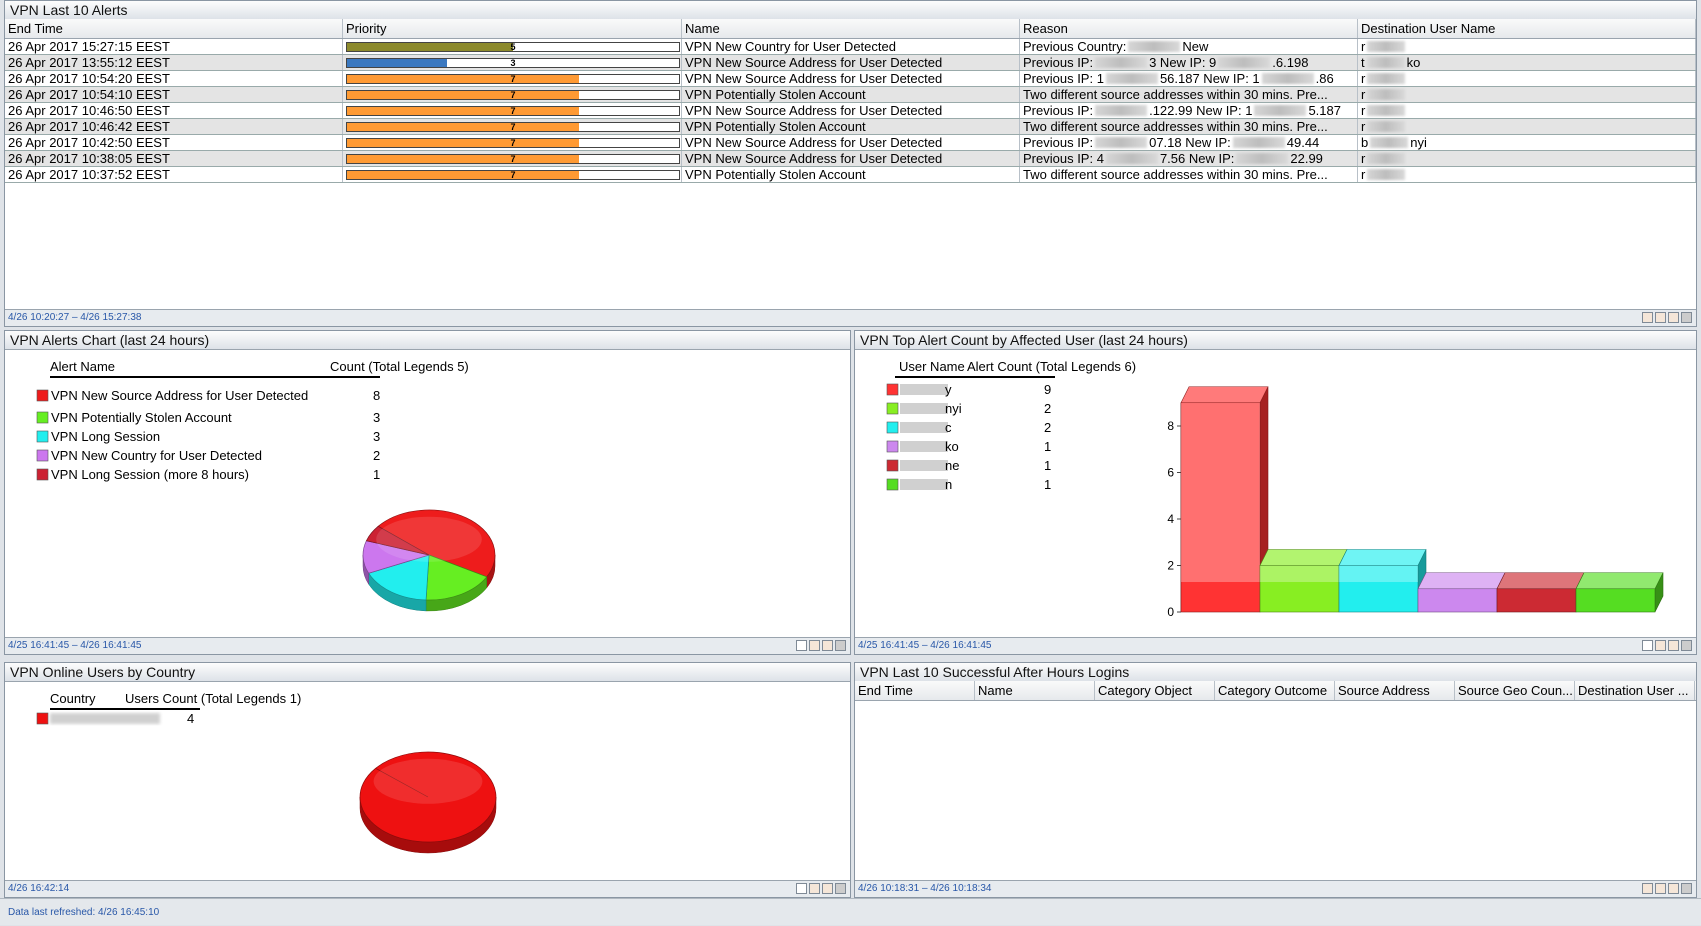 This screenshot has width=1701, height=926. What do you see at coordinates (512, 28) in the screenshot?
I see `column-header: Priority` at bounding box center [512, 28].